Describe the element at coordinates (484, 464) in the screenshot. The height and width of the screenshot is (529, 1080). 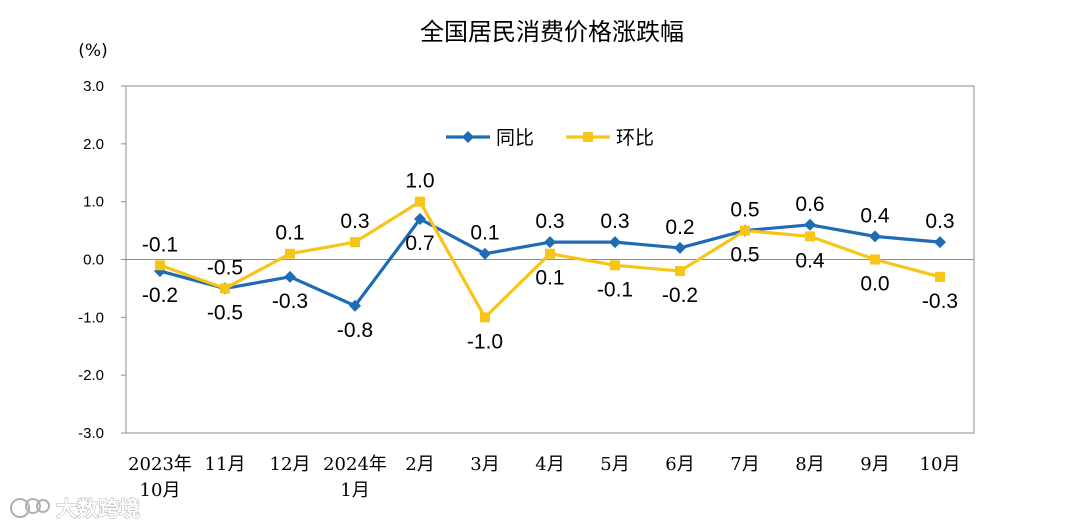
I see `x-tick-label: 3月` at that location.